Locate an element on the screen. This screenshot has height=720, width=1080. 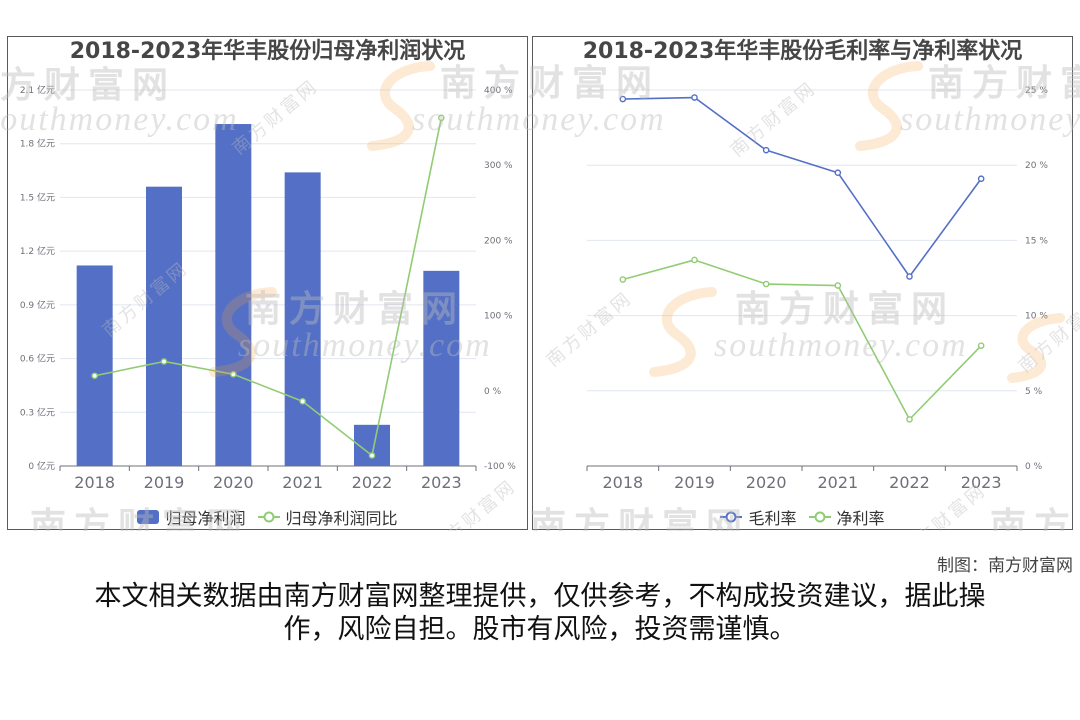
legend-label: 归母净利润同比 is located at coordinates (341, 518).